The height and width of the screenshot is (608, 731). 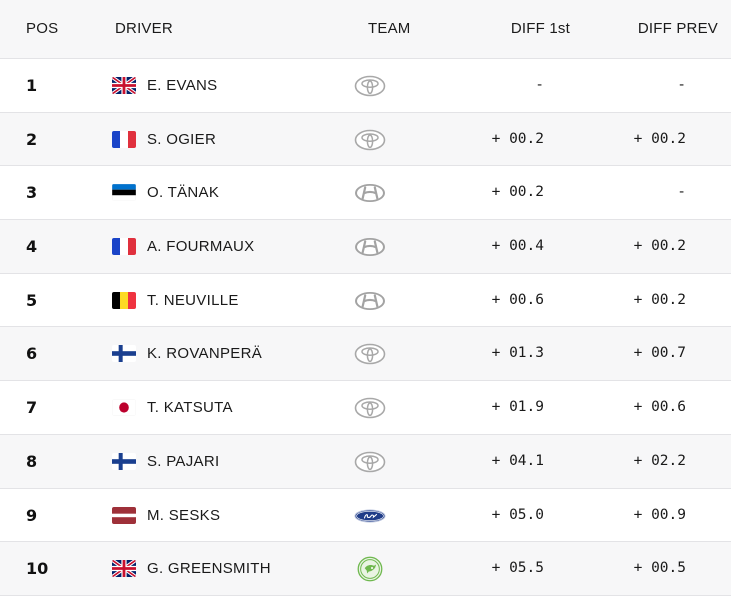 What do you see at coordinates (144, 28) in the screenshot?
I see `header-driver: DRIVER` at bounding box center [144, 28].